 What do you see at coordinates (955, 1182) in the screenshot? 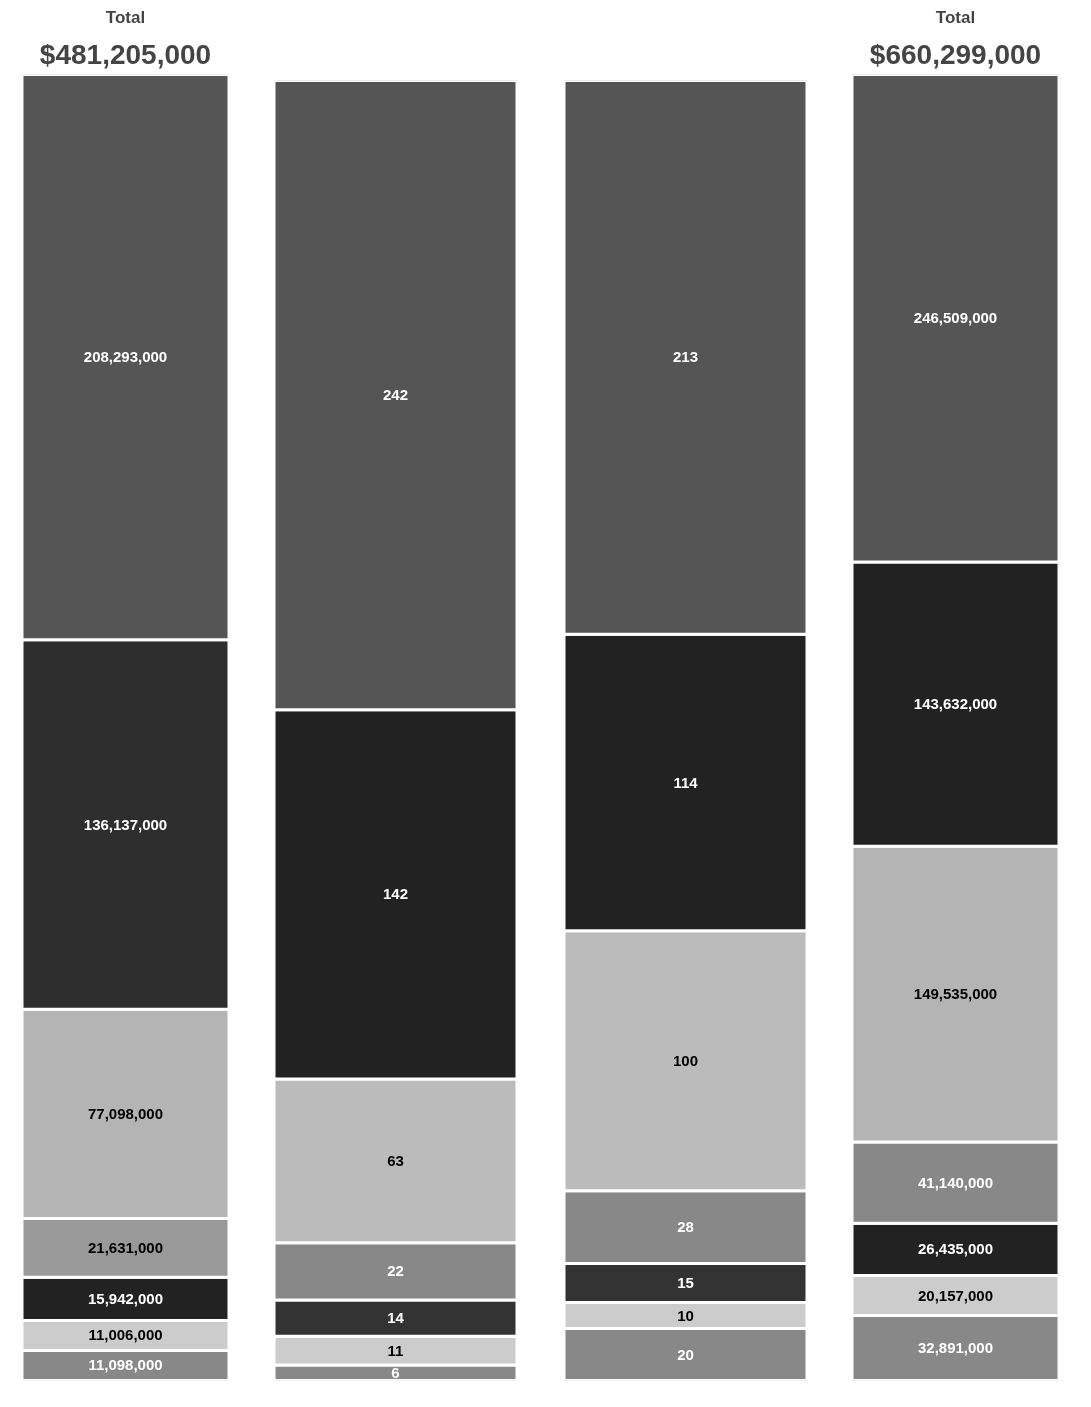
I see `data-label: 41,140,000` at bounding box center [955, 1182].